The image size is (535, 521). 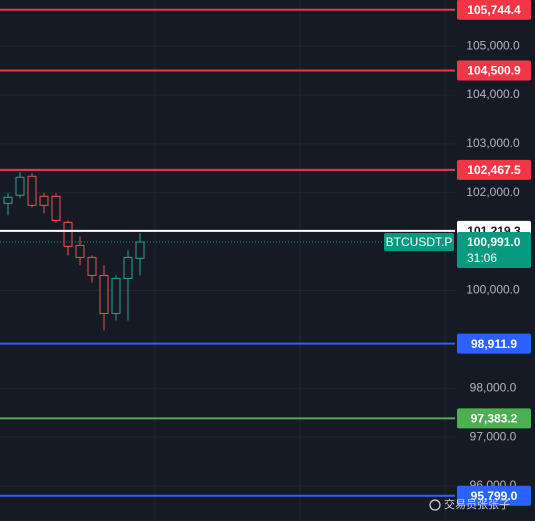 What do you see at coordinates (493, 387) in the screenshot?
I see `y-tick-label: 98,000.0` at bounding box center [493, 387].